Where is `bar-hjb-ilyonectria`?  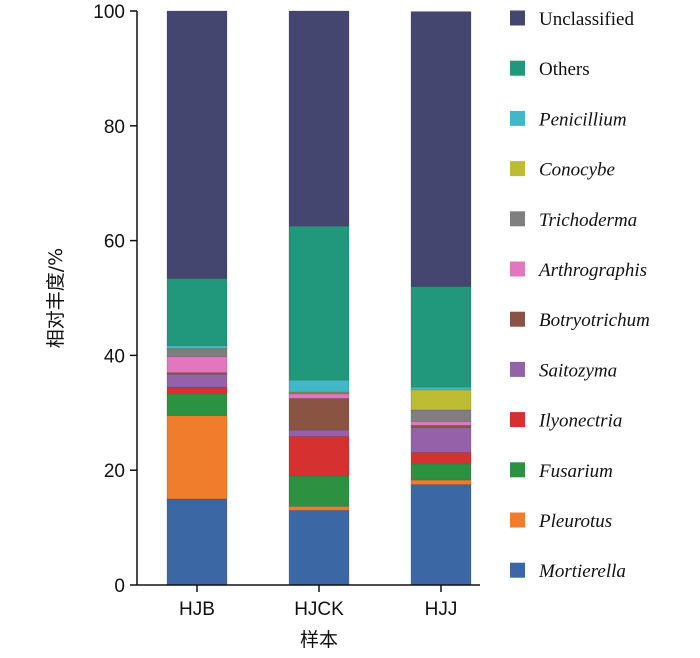 bar-hjb-ilyonectria is located at coordinates (197, 390).